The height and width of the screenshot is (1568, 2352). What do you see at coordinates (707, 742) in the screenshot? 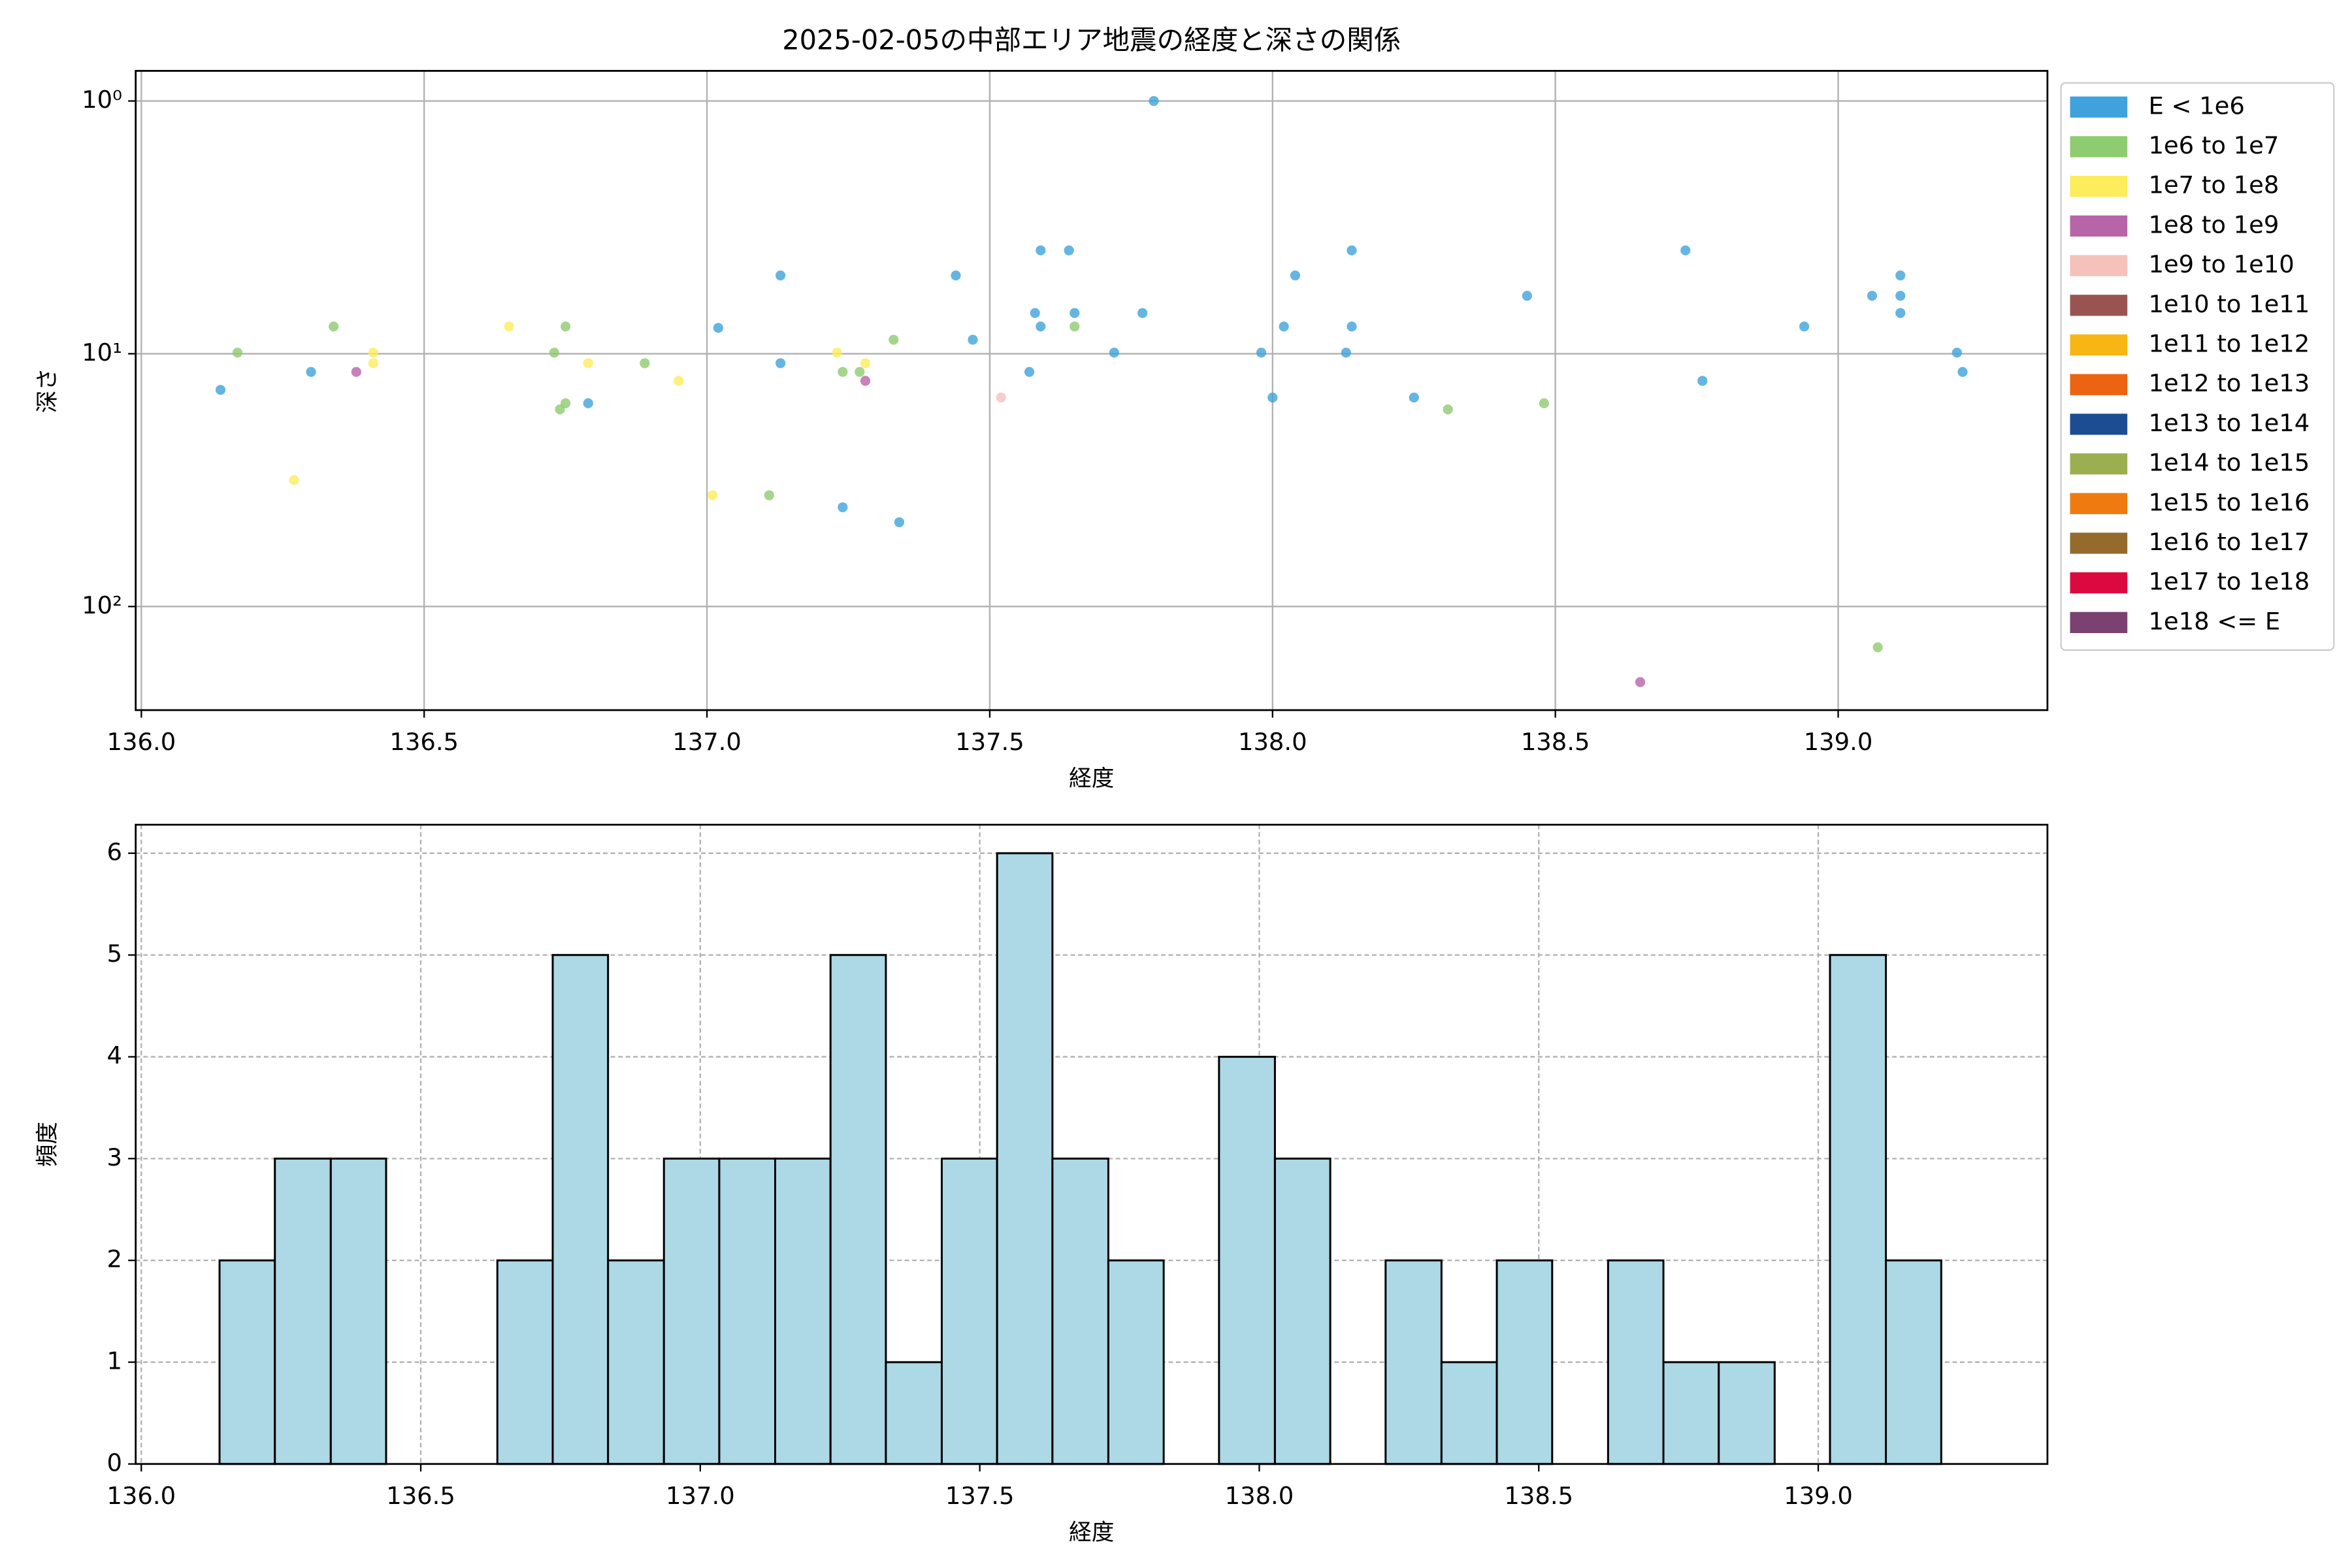
I see `x-tick-label: 137.0` at bounding box center [707, 742].